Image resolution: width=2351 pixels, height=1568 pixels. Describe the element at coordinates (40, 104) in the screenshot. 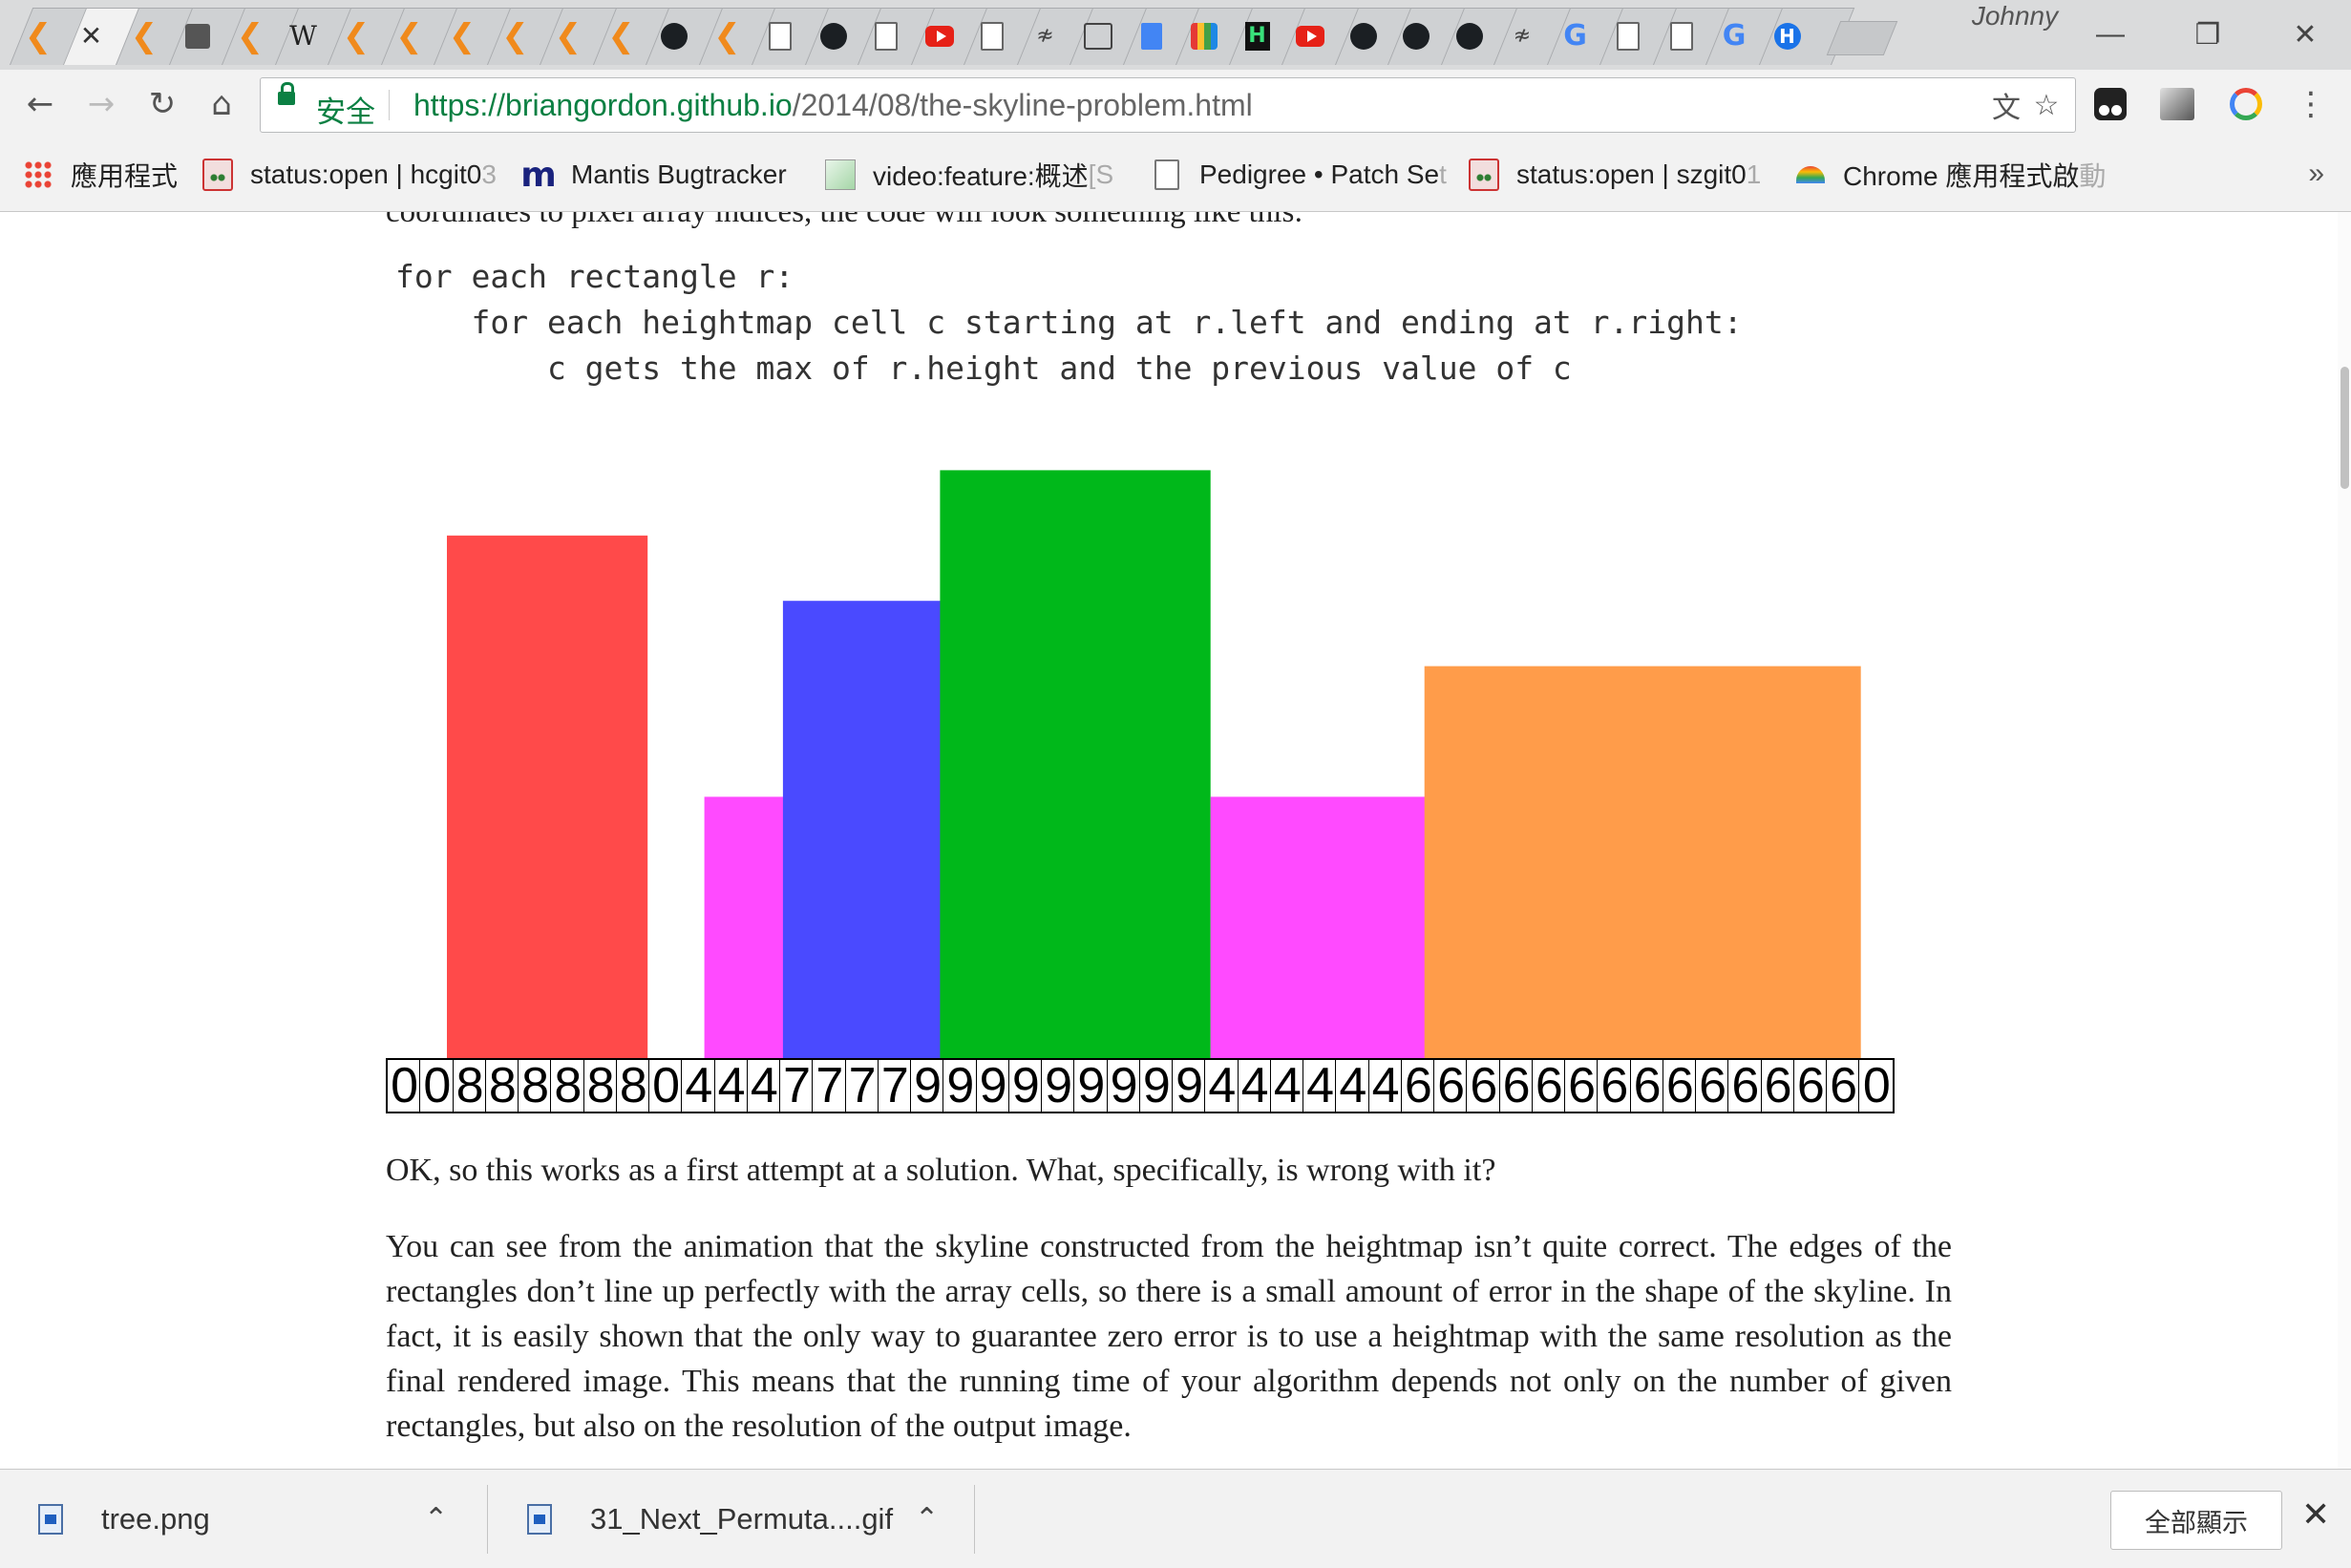

I see `back-icon: ←` at that location.